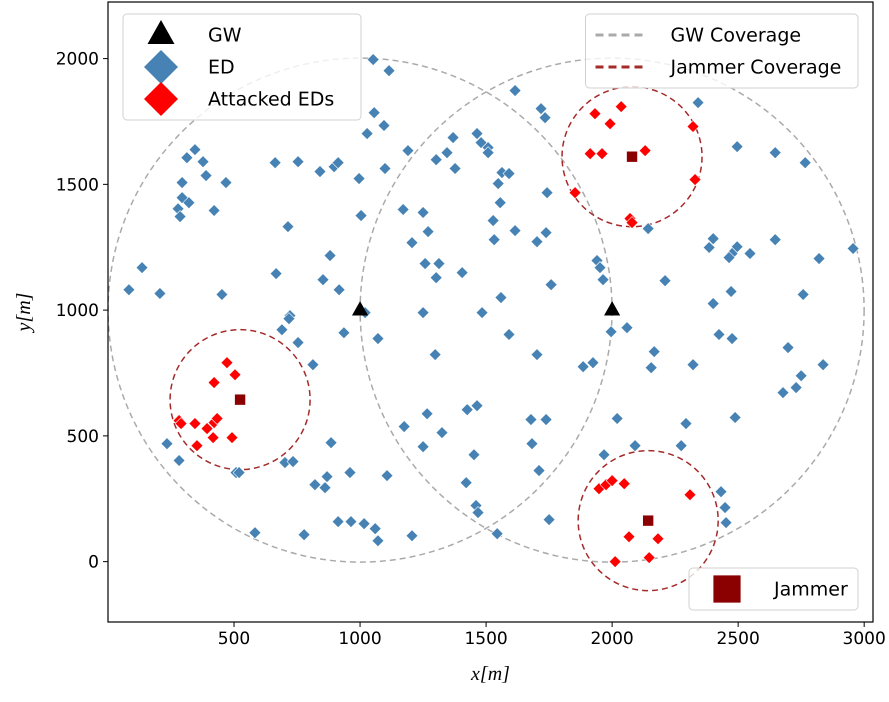 The height and width of the screenshot is (702, 889). What do you see at coordinates (271, 99) in the screenshot?
I see `legend-label: Attacked EDs` at bounding box center [271, 99].